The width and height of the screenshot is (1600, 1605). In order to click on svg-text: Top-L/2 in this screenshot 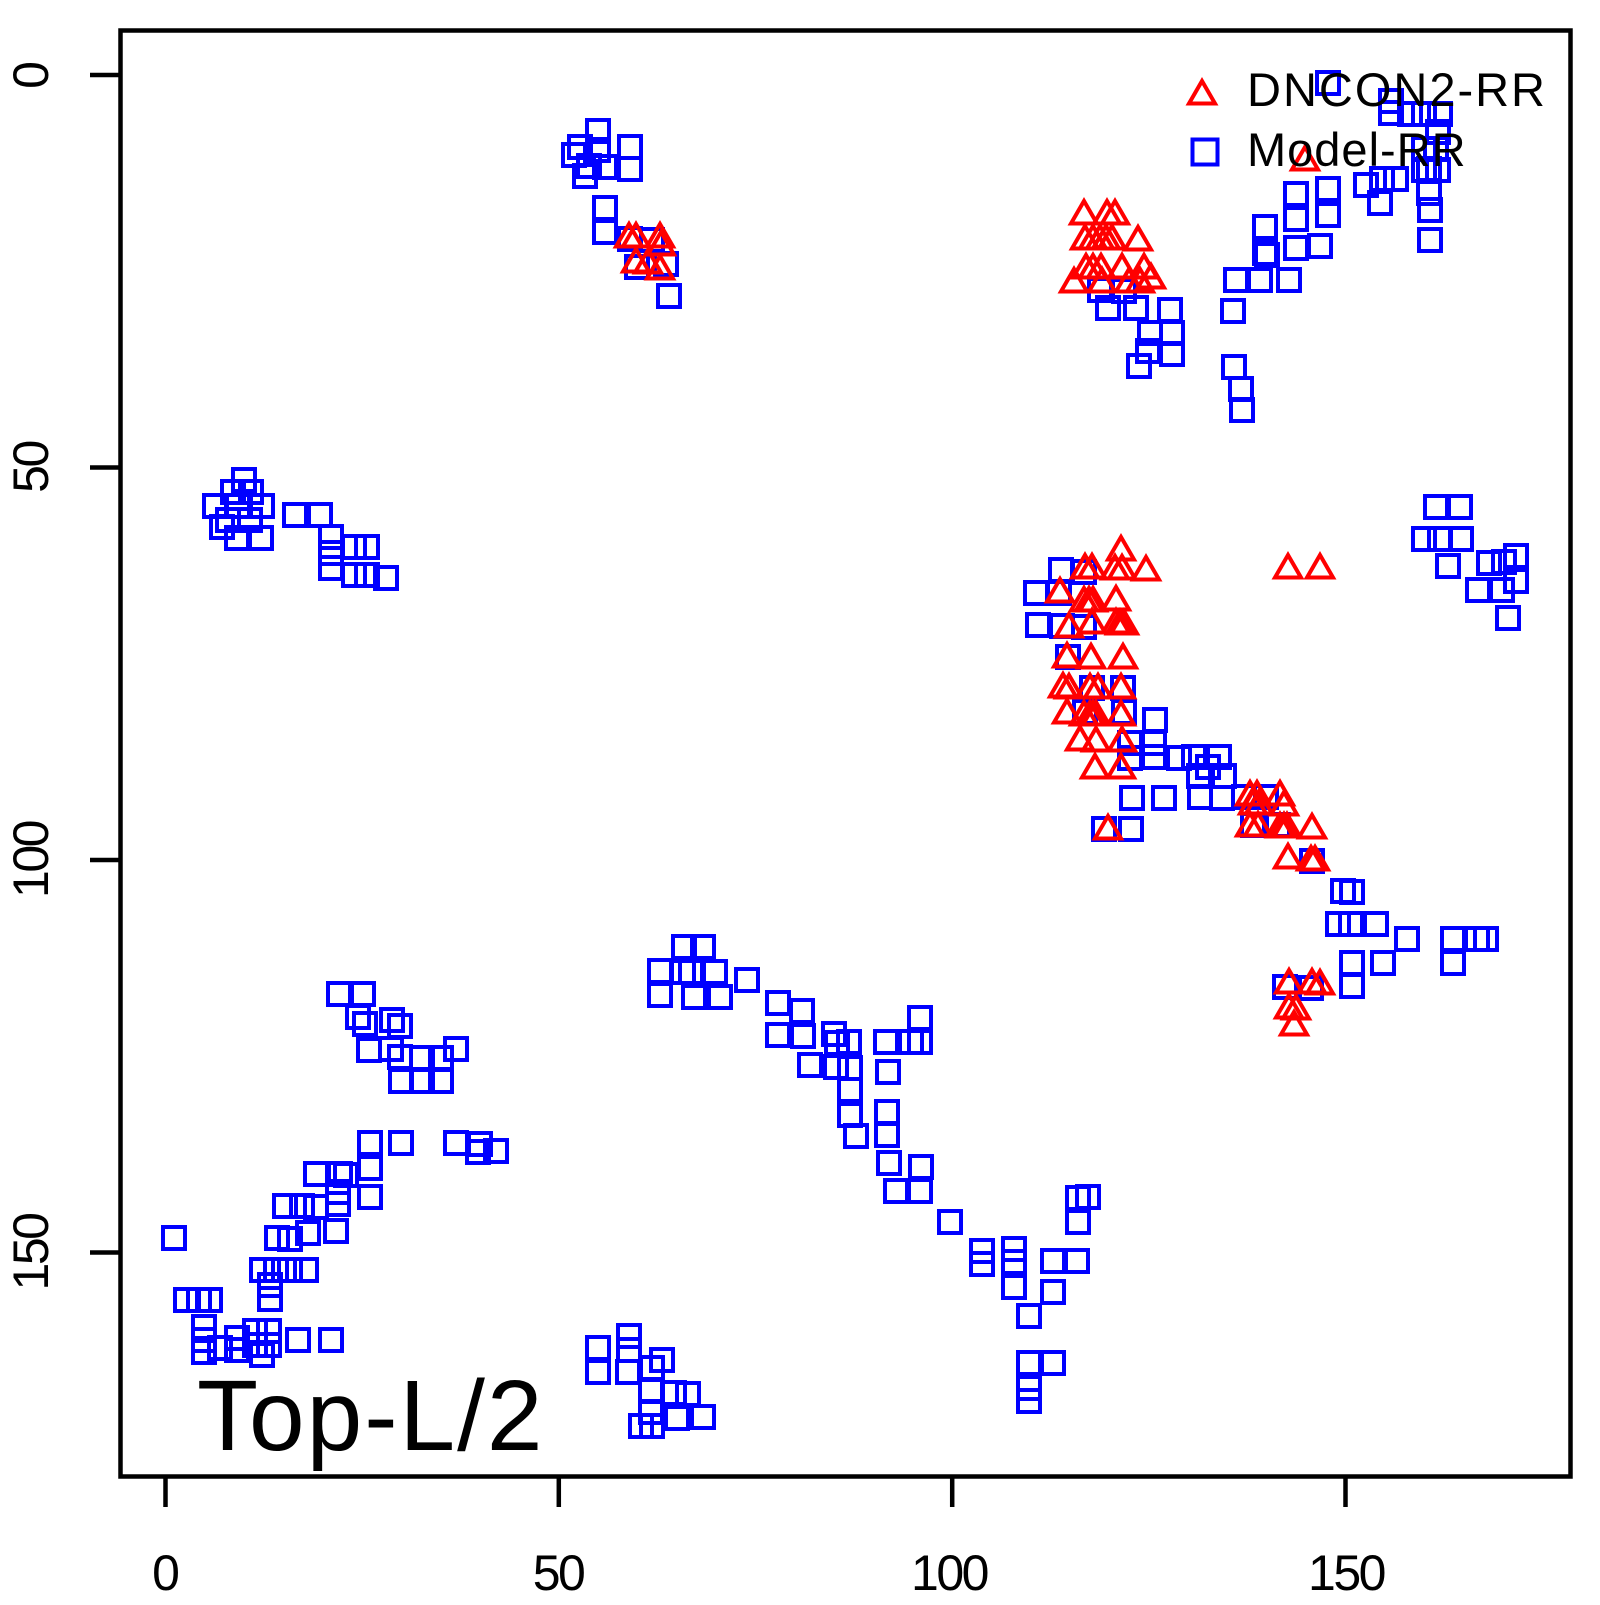, I will do `click(371, 1416)`.